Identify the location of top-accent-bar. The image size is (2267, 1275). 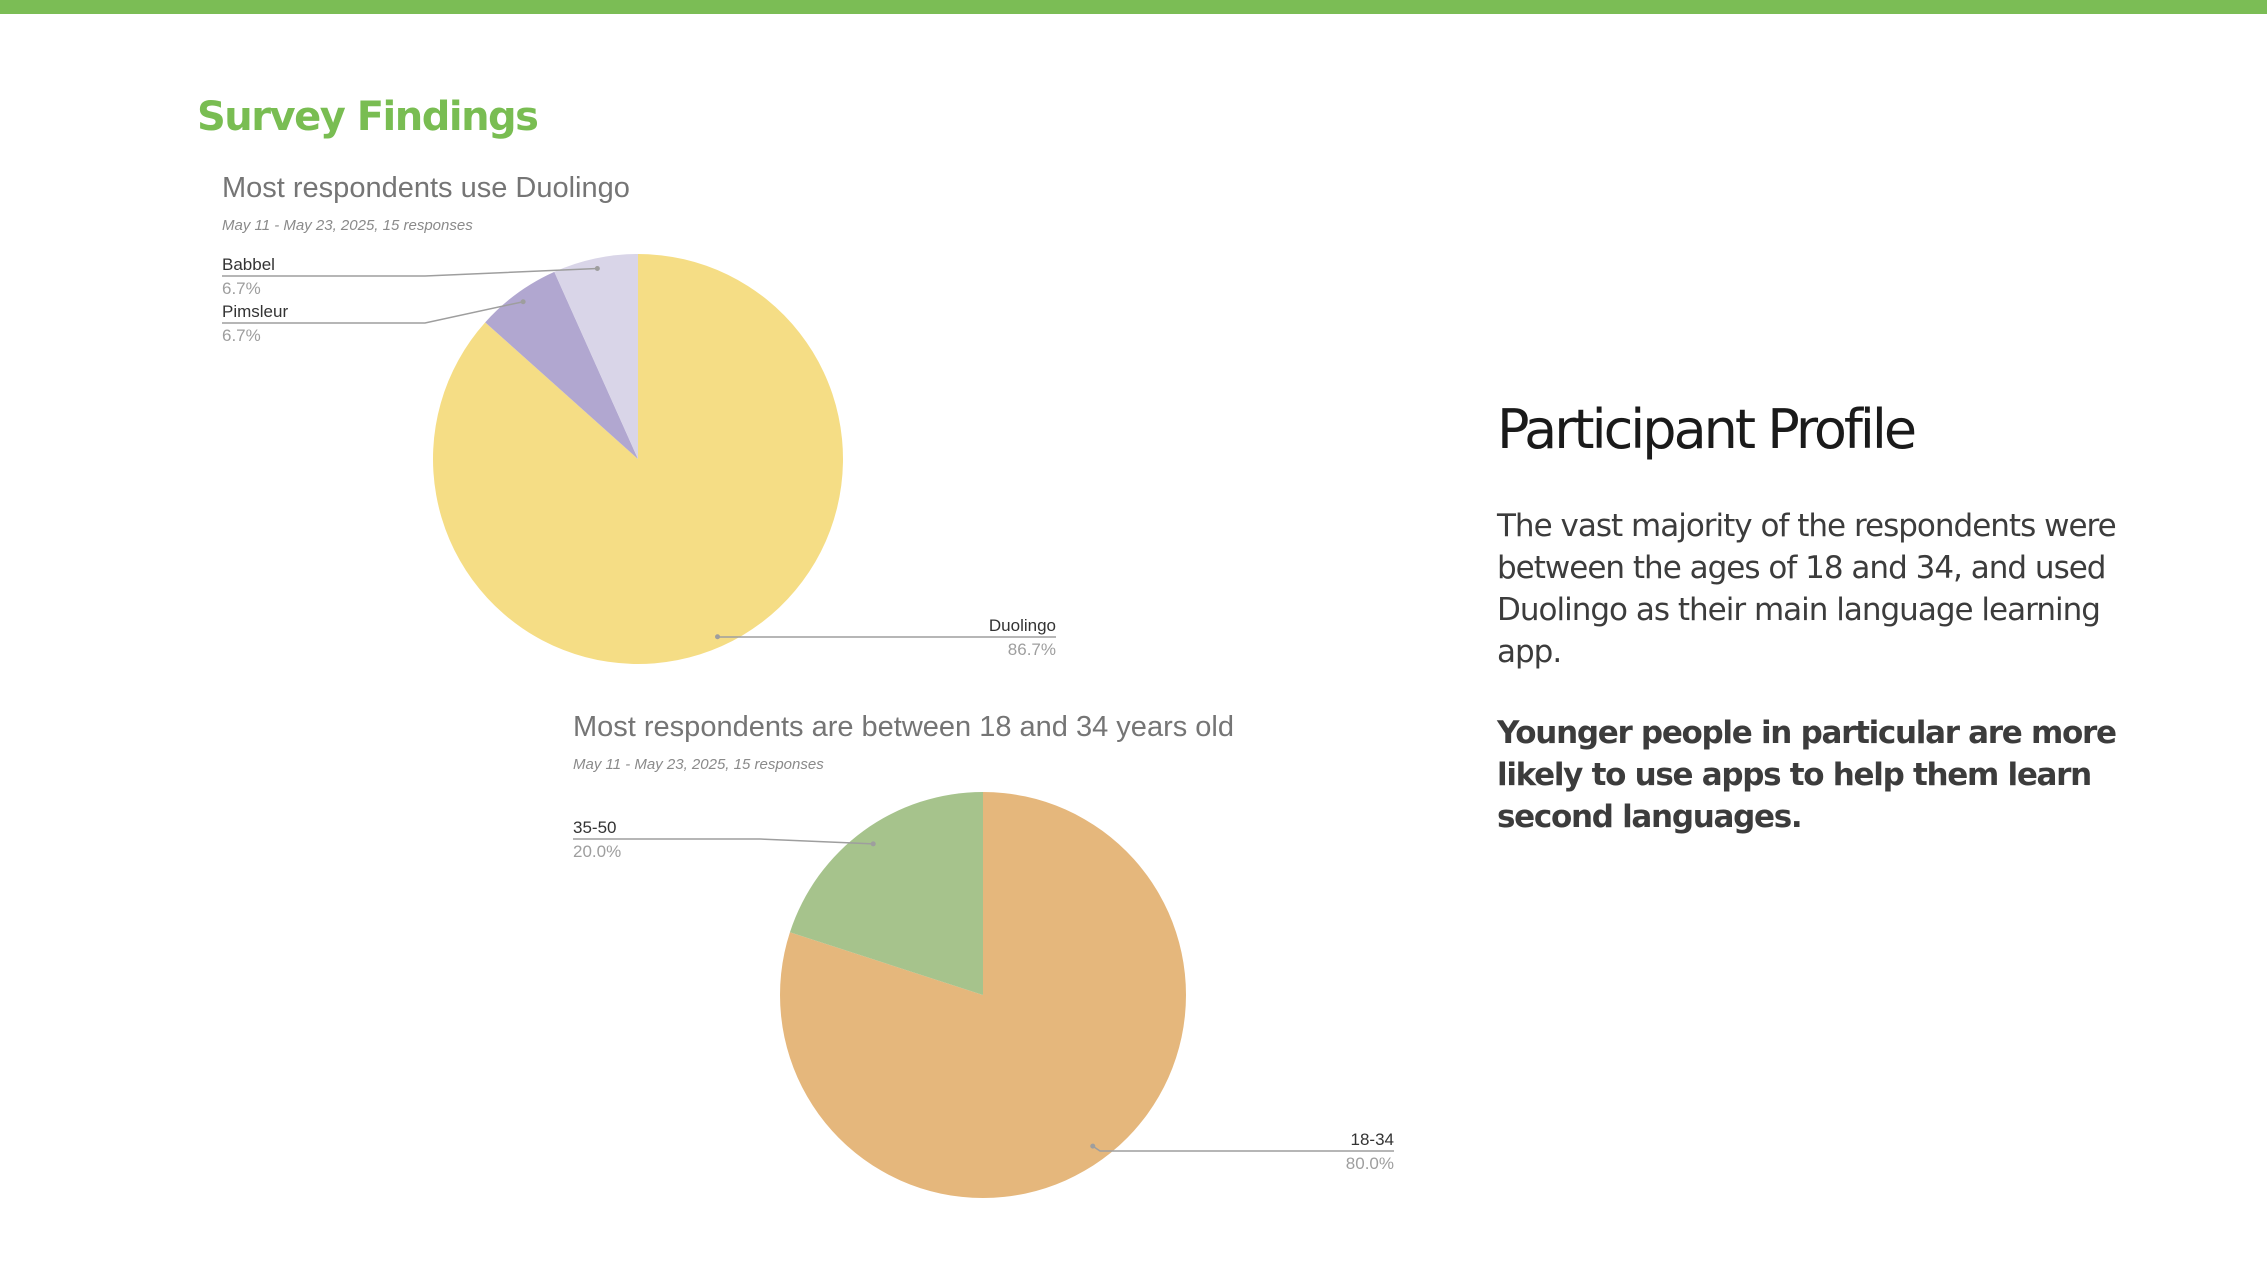
(1133, 7).